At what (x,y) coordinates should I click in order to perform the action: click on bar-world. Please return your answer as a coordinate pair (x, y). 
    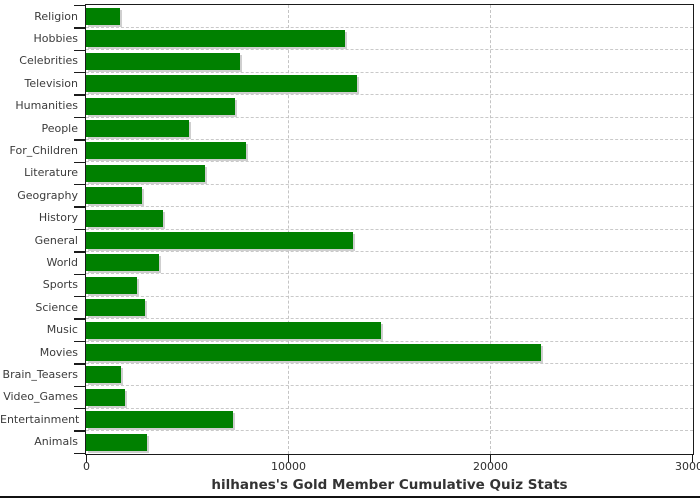
    Looking at the image, I should click on (122, 263).